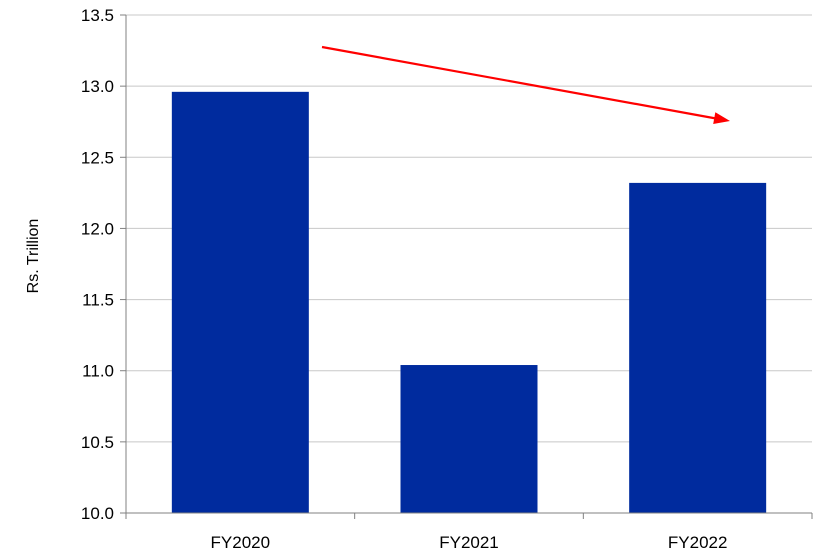 This screenshot has height=555, width=821. What do you see at coordinates (97, 157) in the screenshot?
I see `y-tick-label: 12.5` at bounding box center [97, 157].